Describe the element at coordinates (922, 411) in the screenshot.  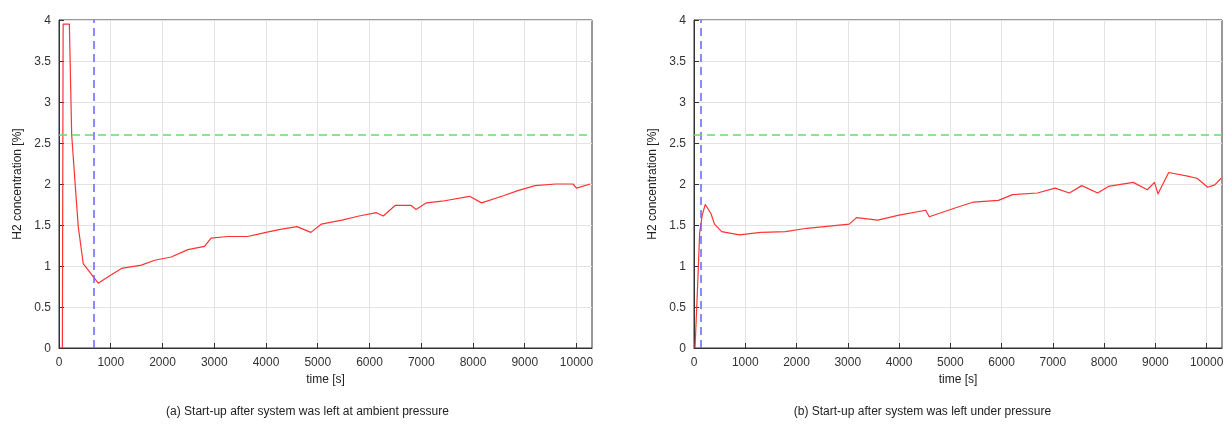
I see `text: (b) Start-up after system was left under pressure` at that location.